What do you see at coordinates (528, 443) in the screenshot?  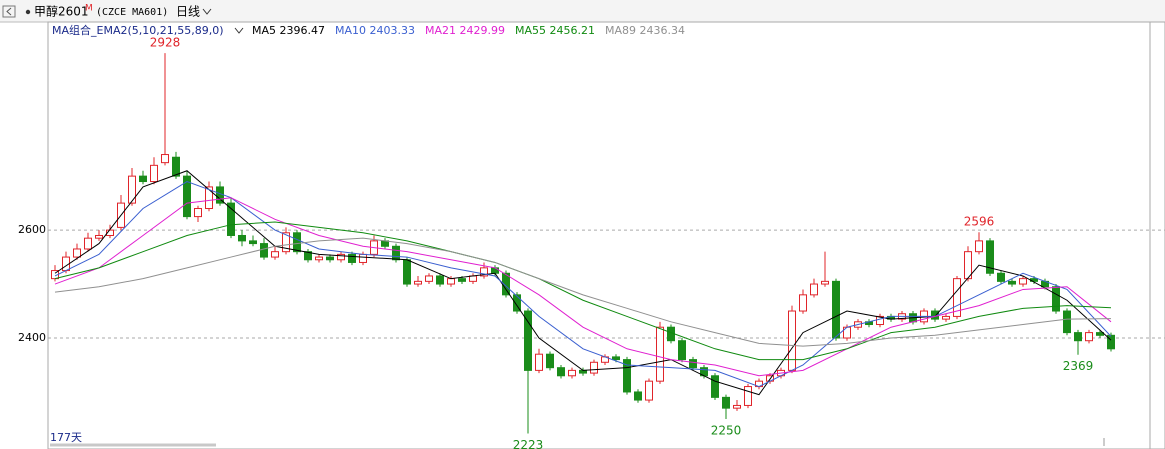 I see `extreme-label: 2223` at bounding box center [528, 443].